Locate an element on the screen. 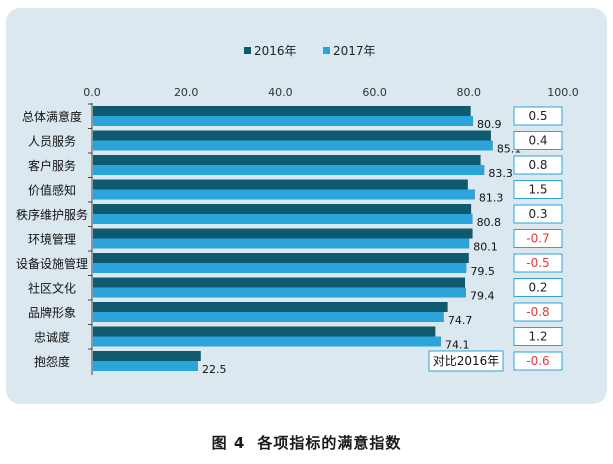 This screenshot has width=613, height=464. change-value: -0.8 is located at coordinates (537, 312).